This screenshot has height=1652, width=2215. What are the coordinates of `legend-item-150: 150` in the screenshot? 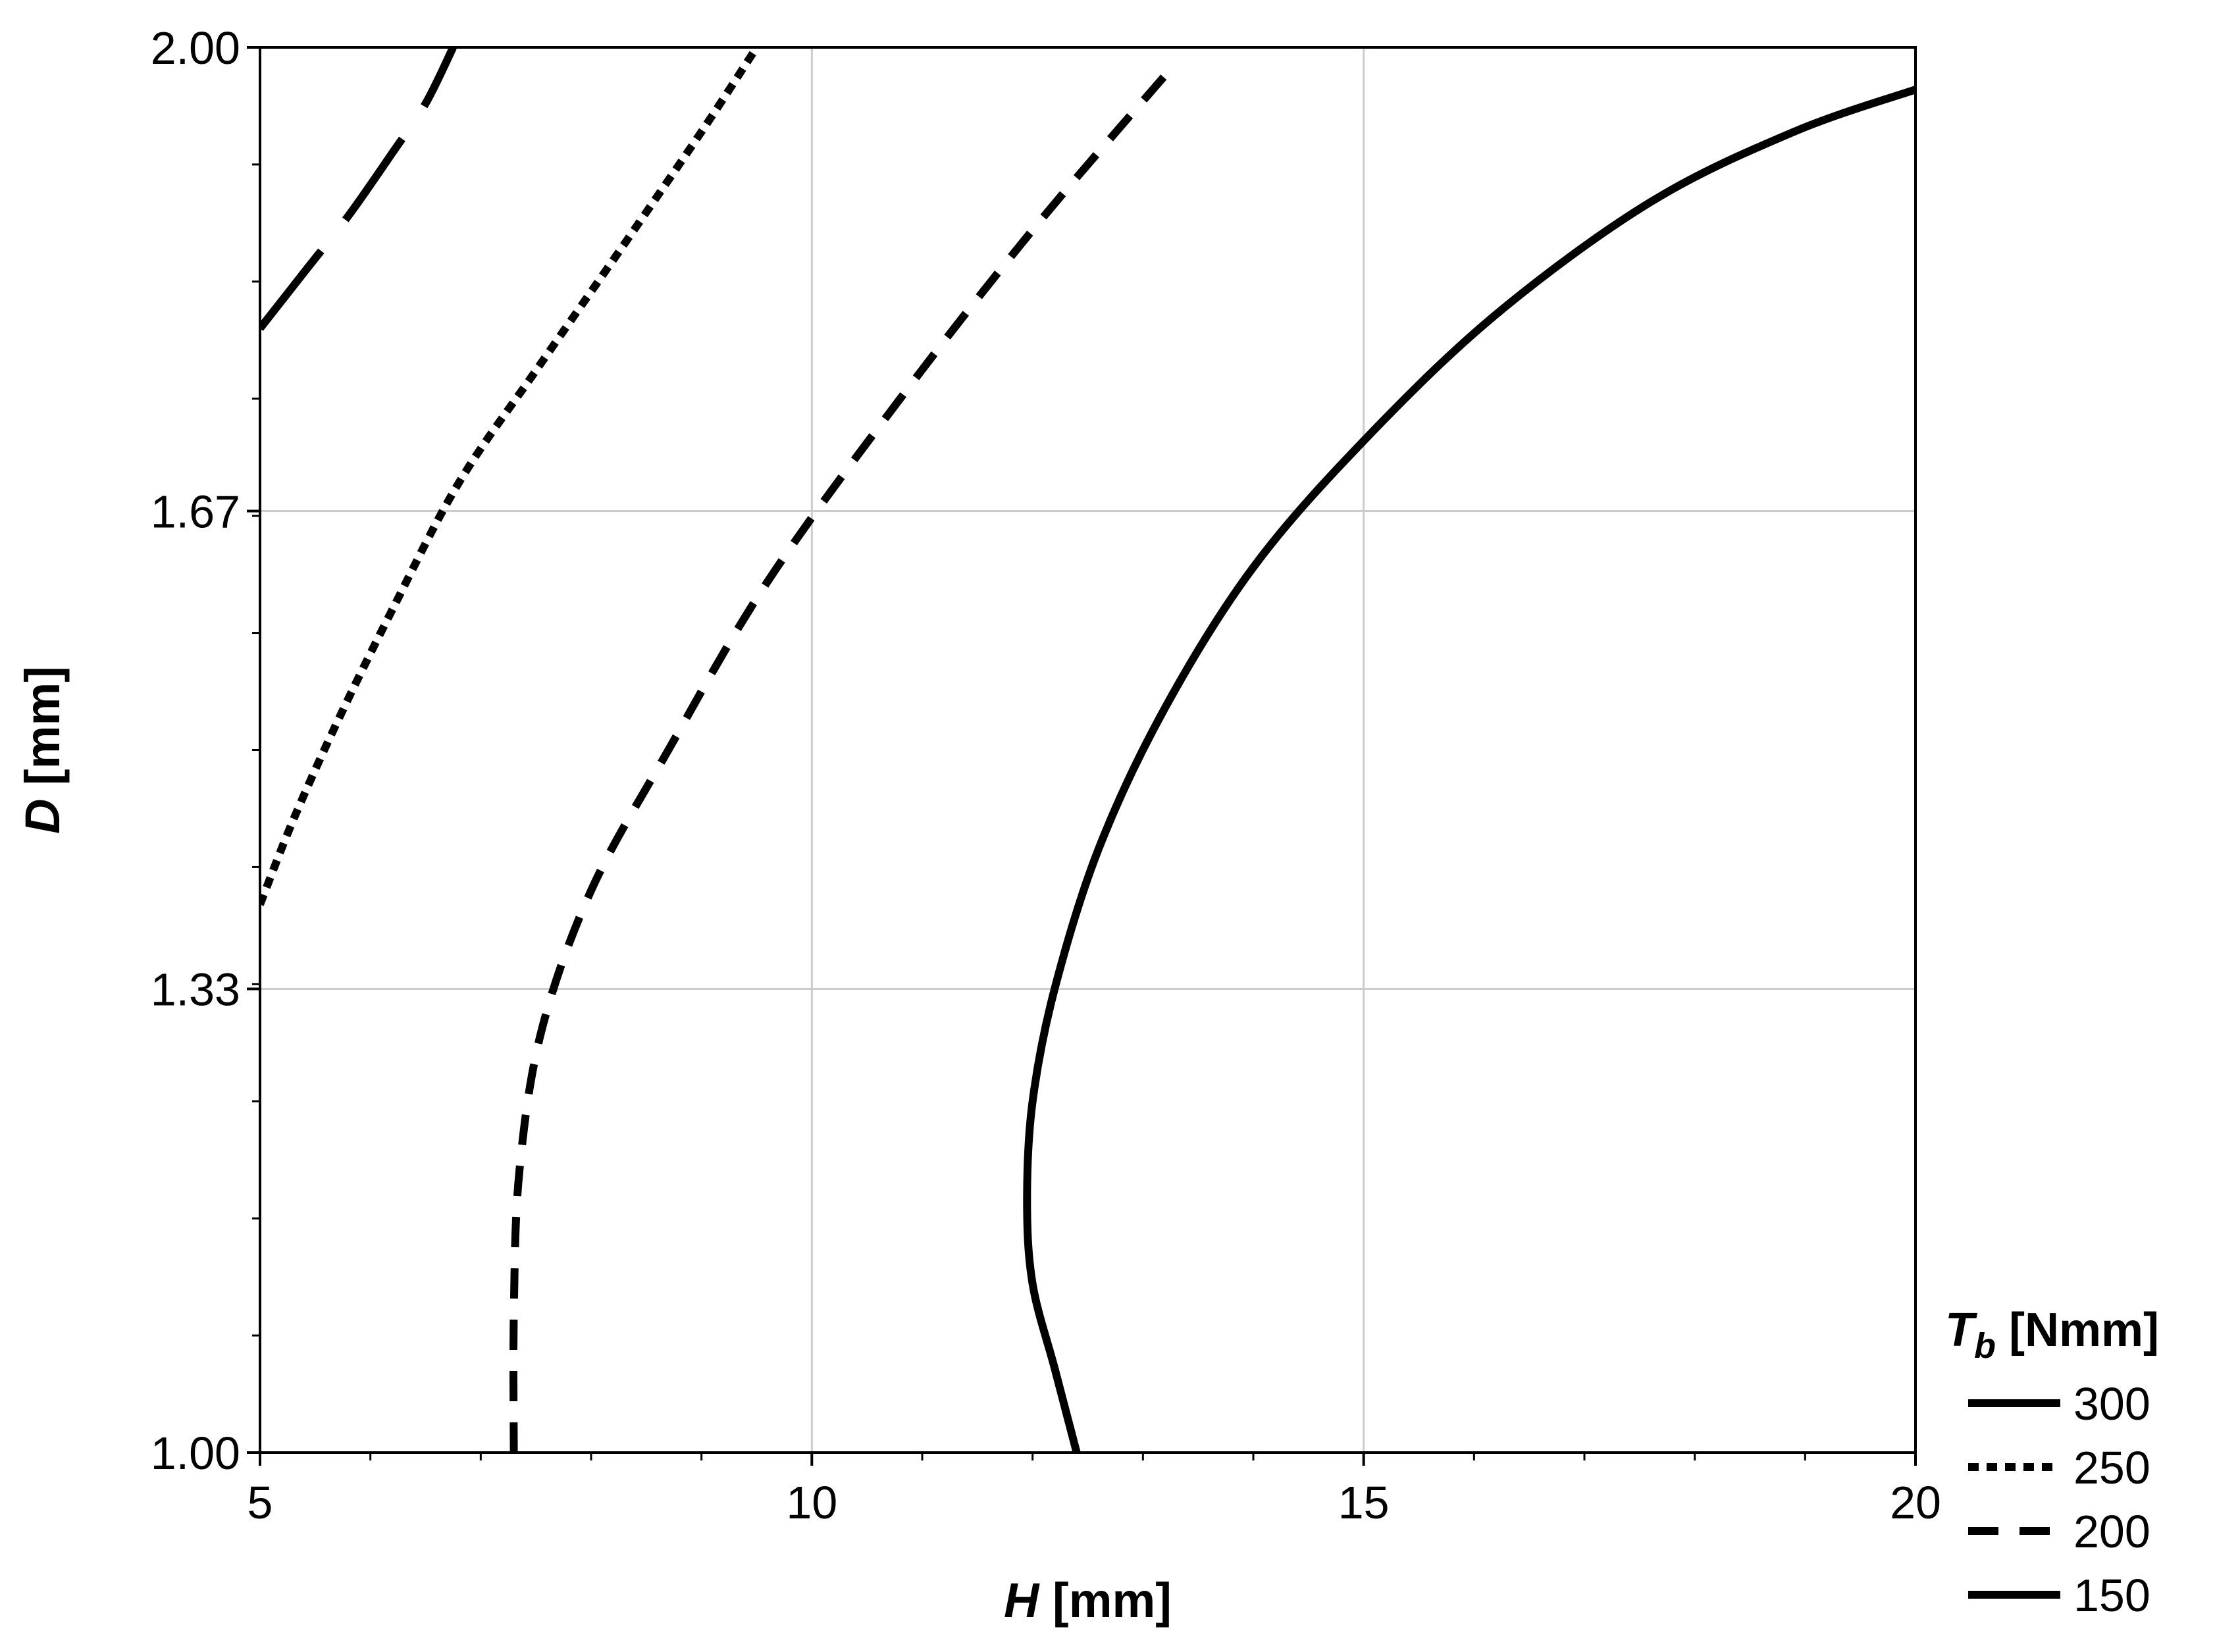 It's located at (2059, 1595).